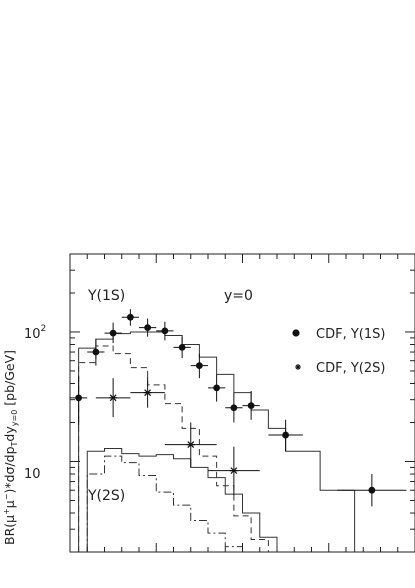 This screenshot has height=588, width=415. Describe the element at coordinates (32, 474) in the screenshot. I see `y-tick-label-10: 10` at that location.